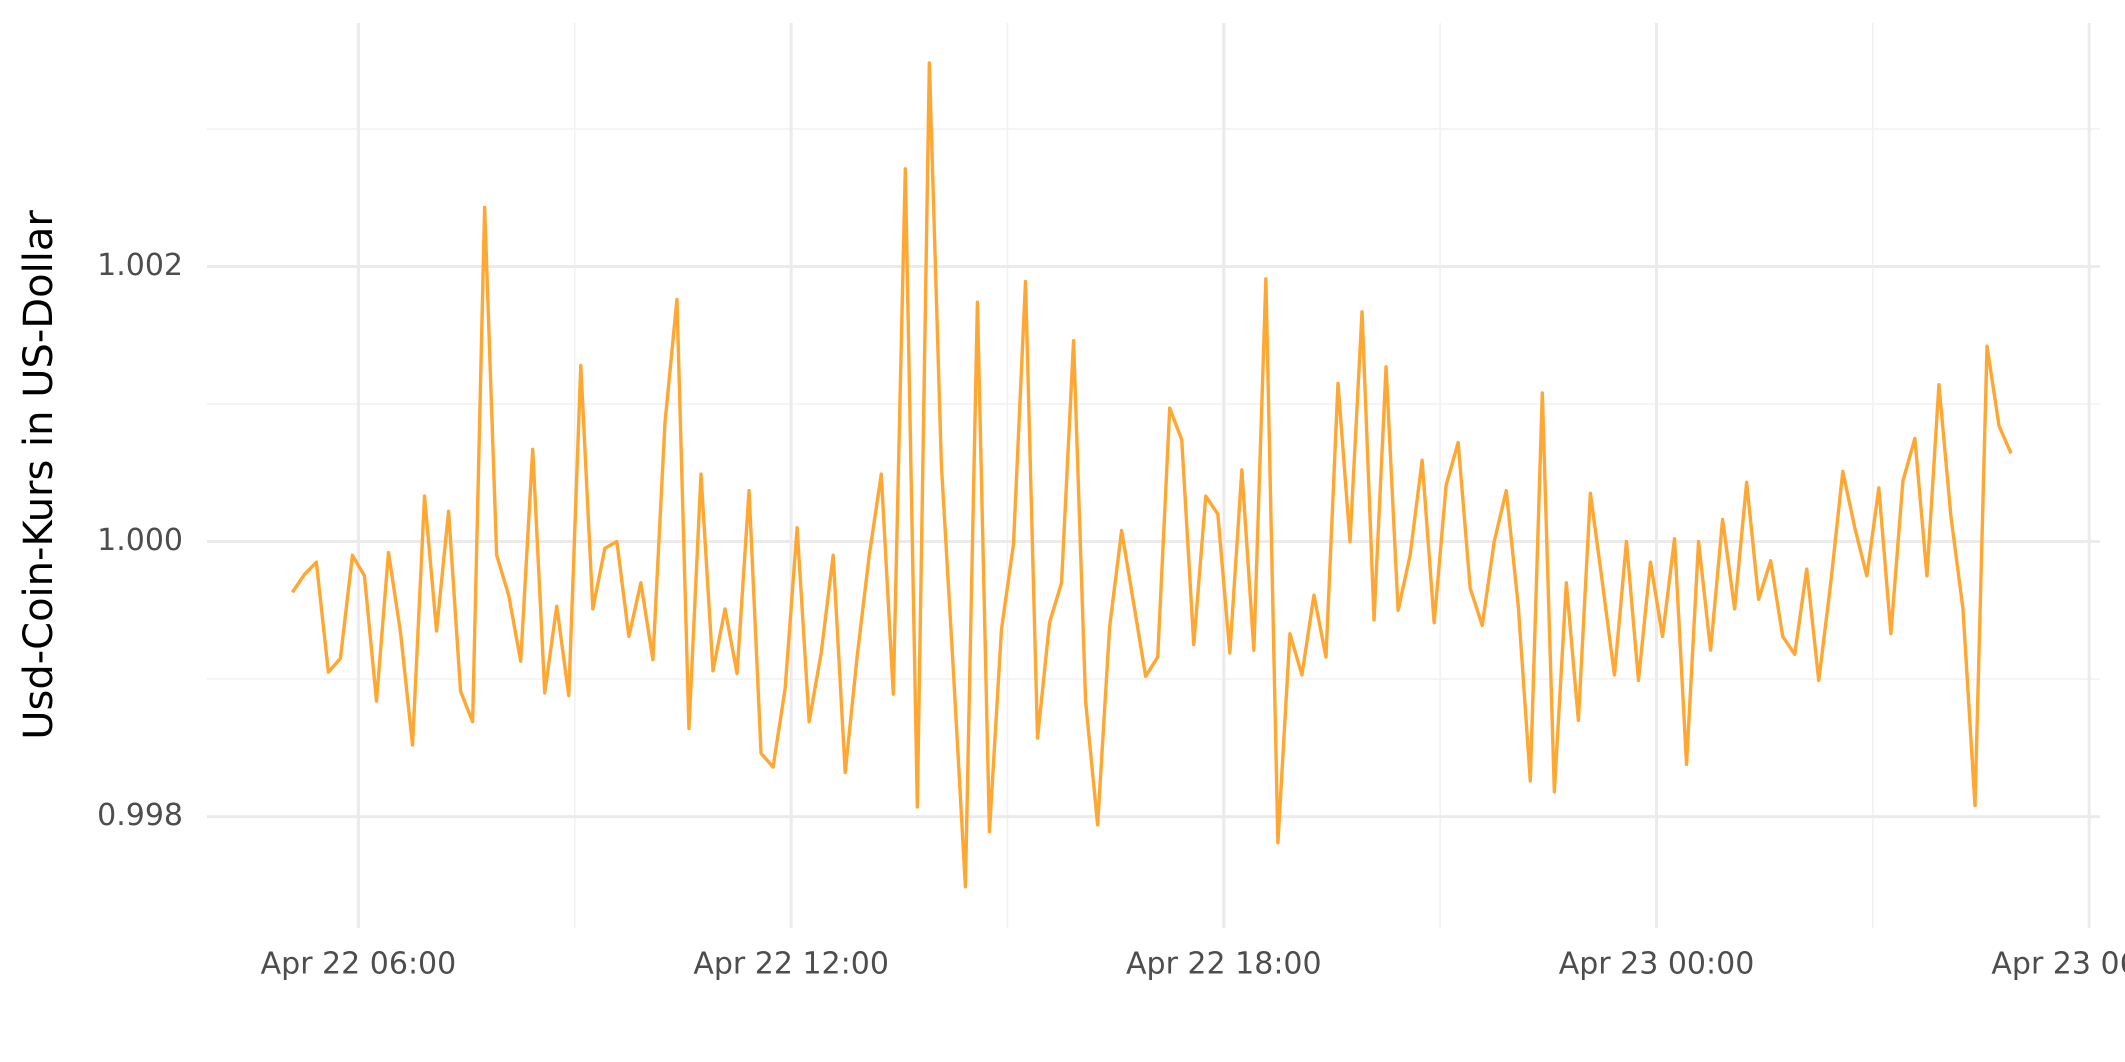 Image resolution: width=2125 pixels, height=1062 pixels. I want to click on y-tick-label: 0.998, so click(140, 815).